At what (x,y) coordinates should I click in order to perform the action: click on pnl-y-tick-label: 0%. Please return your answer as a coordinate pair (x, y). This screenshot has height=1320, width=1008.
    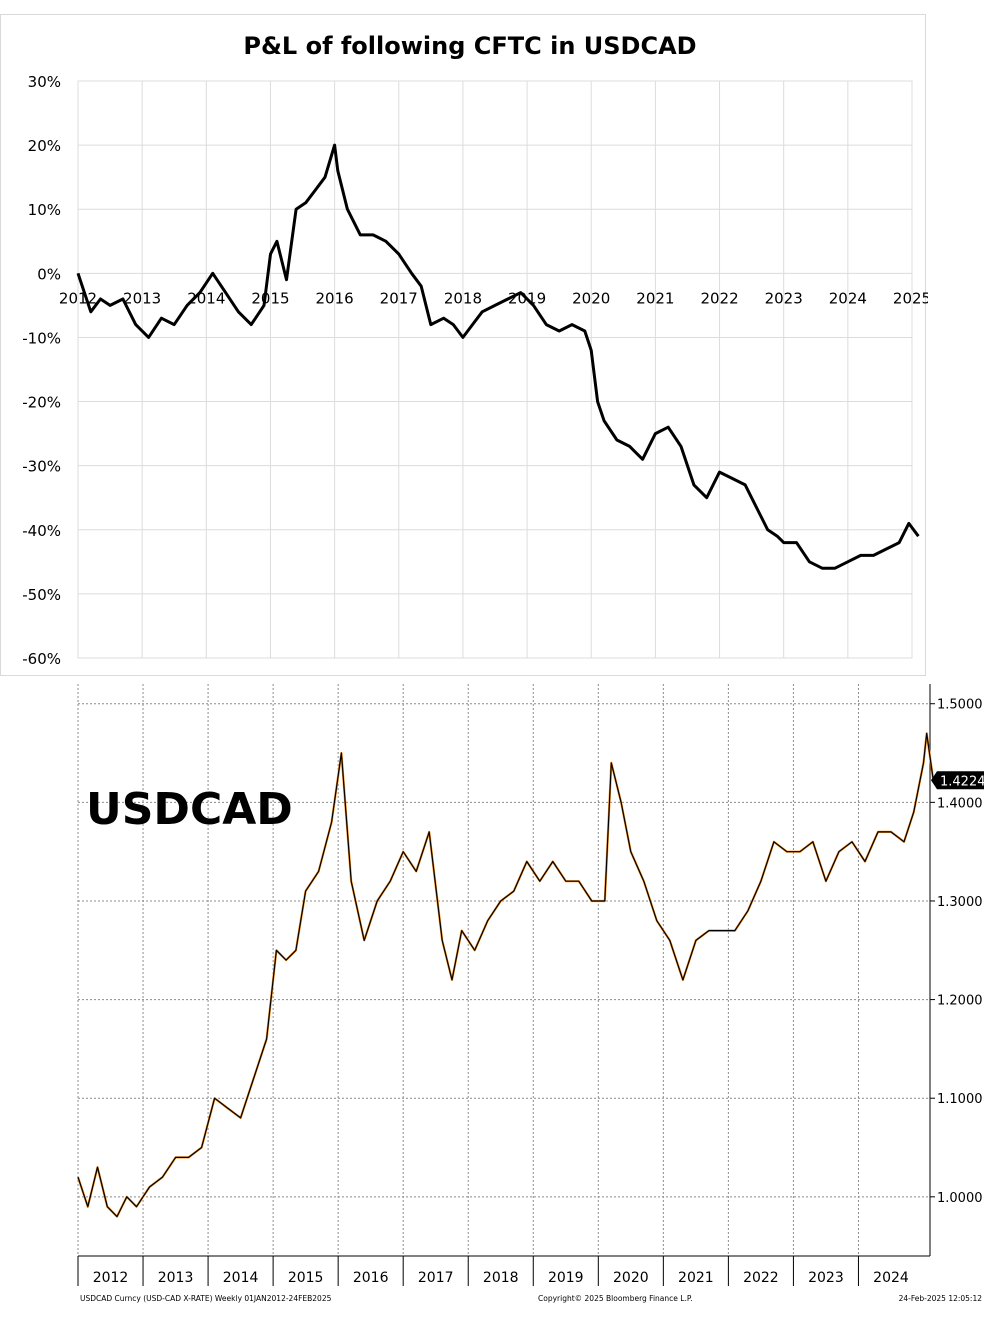
    Looking at the image, I should click on (49, 274).